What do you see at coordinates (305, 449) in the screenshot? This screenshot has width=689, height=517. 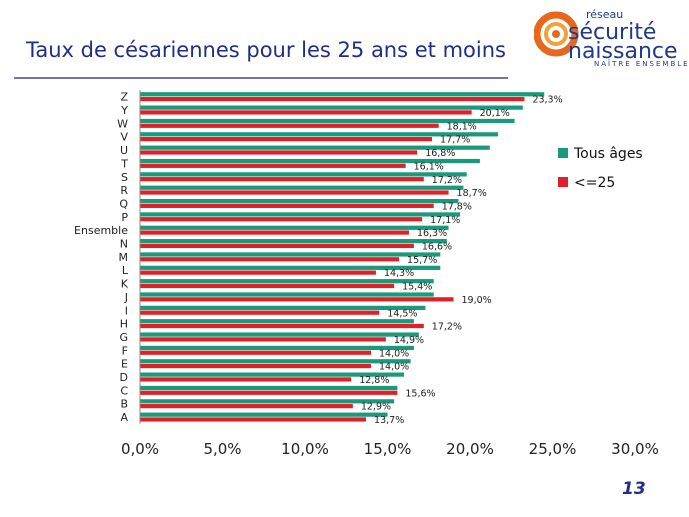 I see `x-tick-label-2: 10,0%` at bounding box center [305, 449].